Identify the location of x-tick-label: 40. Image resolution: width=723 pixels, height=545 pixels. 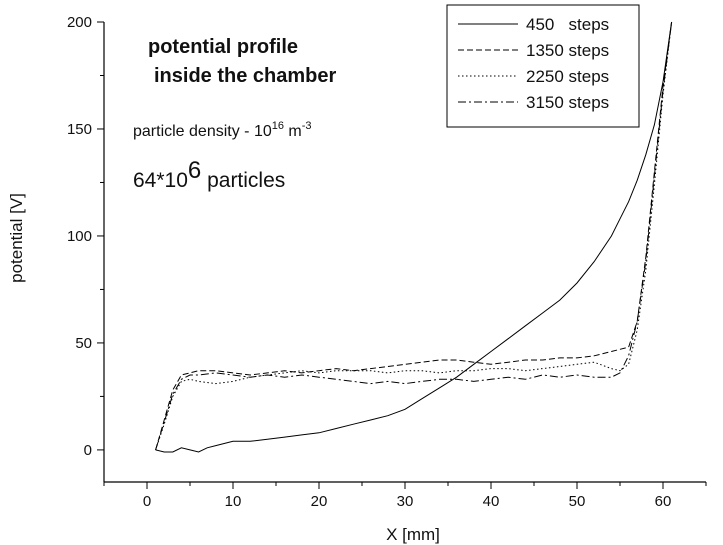
(491, 501).